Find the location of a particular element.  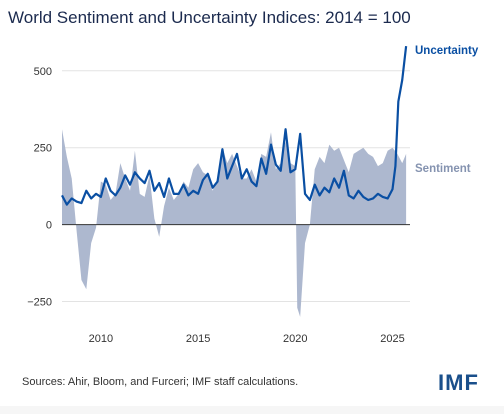

y-tick-label: 500 is located at coordinates (43, 72).